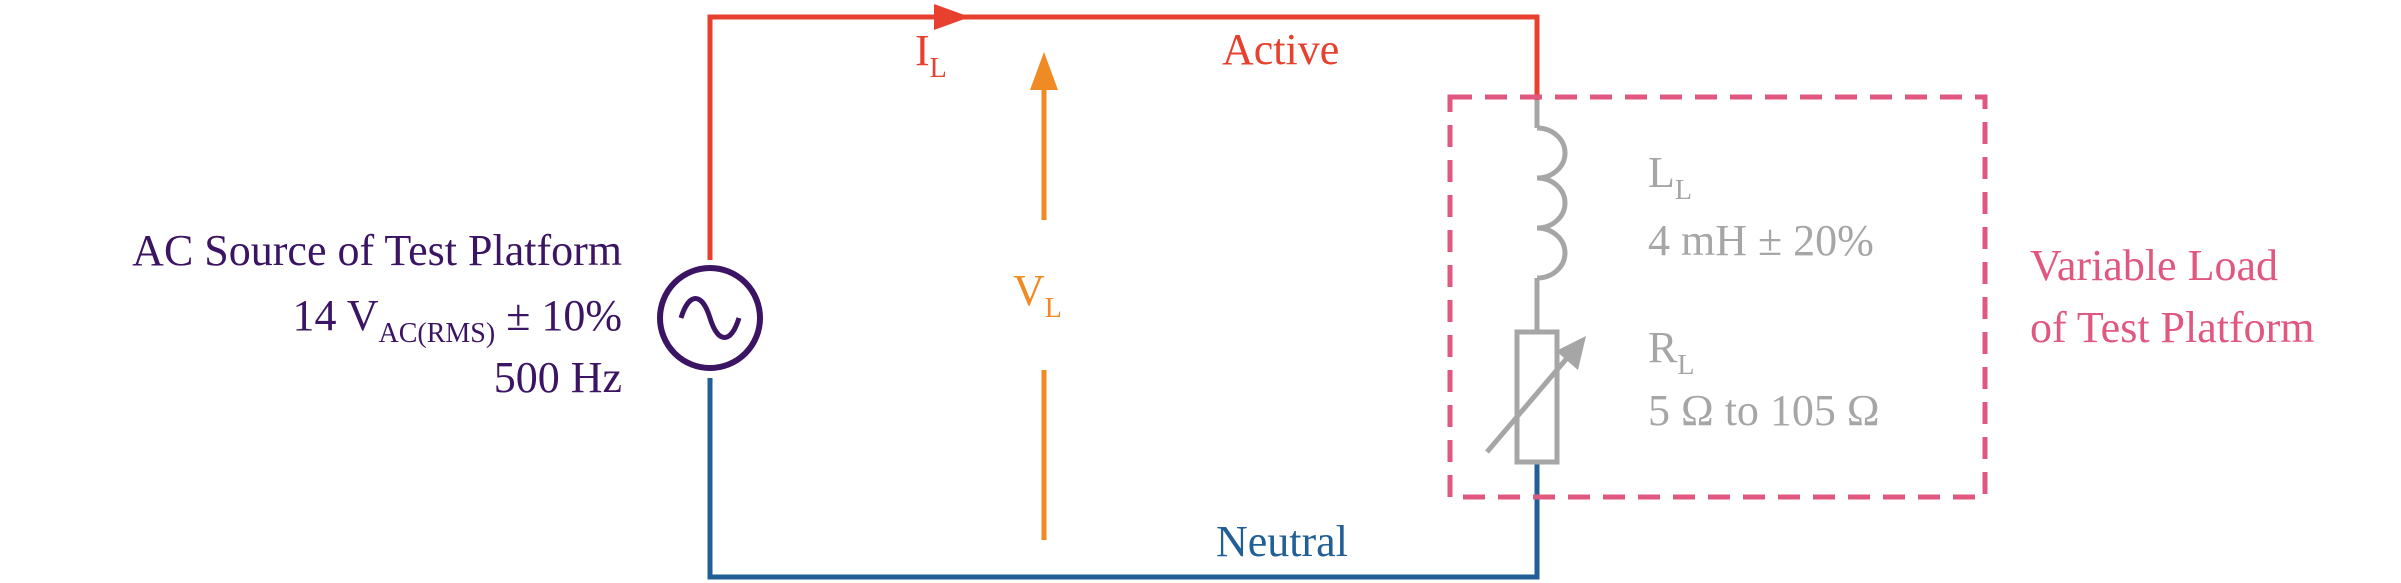 The width and height of the screenshot is (2401, 583). Describe the element at coordinates (710, 318) in the screenshot. I see `ac-source-icon` at that location.